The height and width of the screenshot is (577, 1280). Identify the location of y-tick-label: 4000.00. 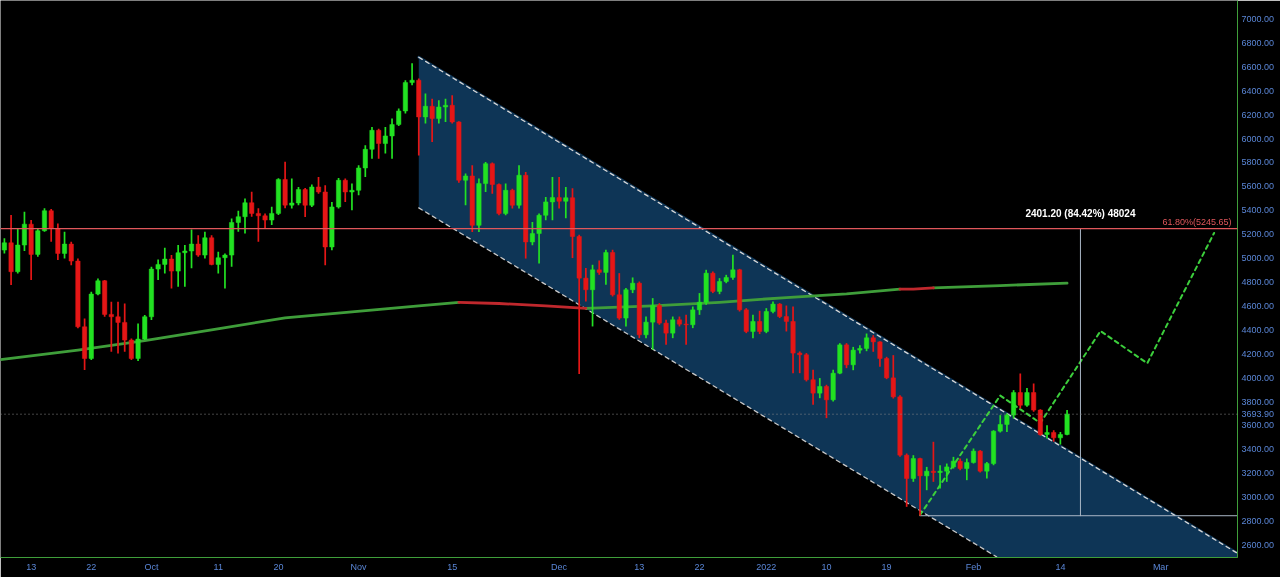
(1258, 377).